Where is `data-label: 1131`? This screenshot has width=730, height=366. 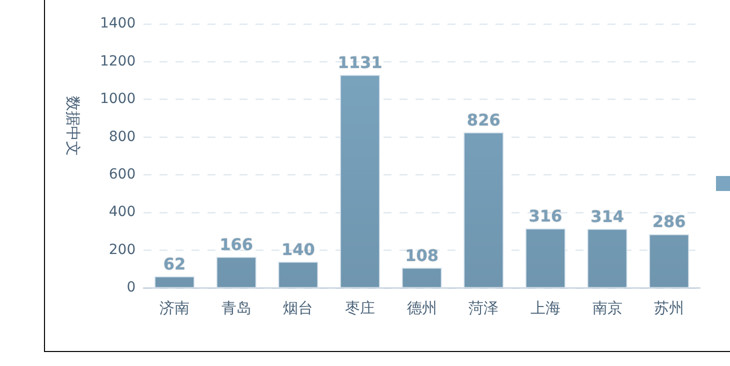
data-label: 1131 is located at coordinates (360, 62).